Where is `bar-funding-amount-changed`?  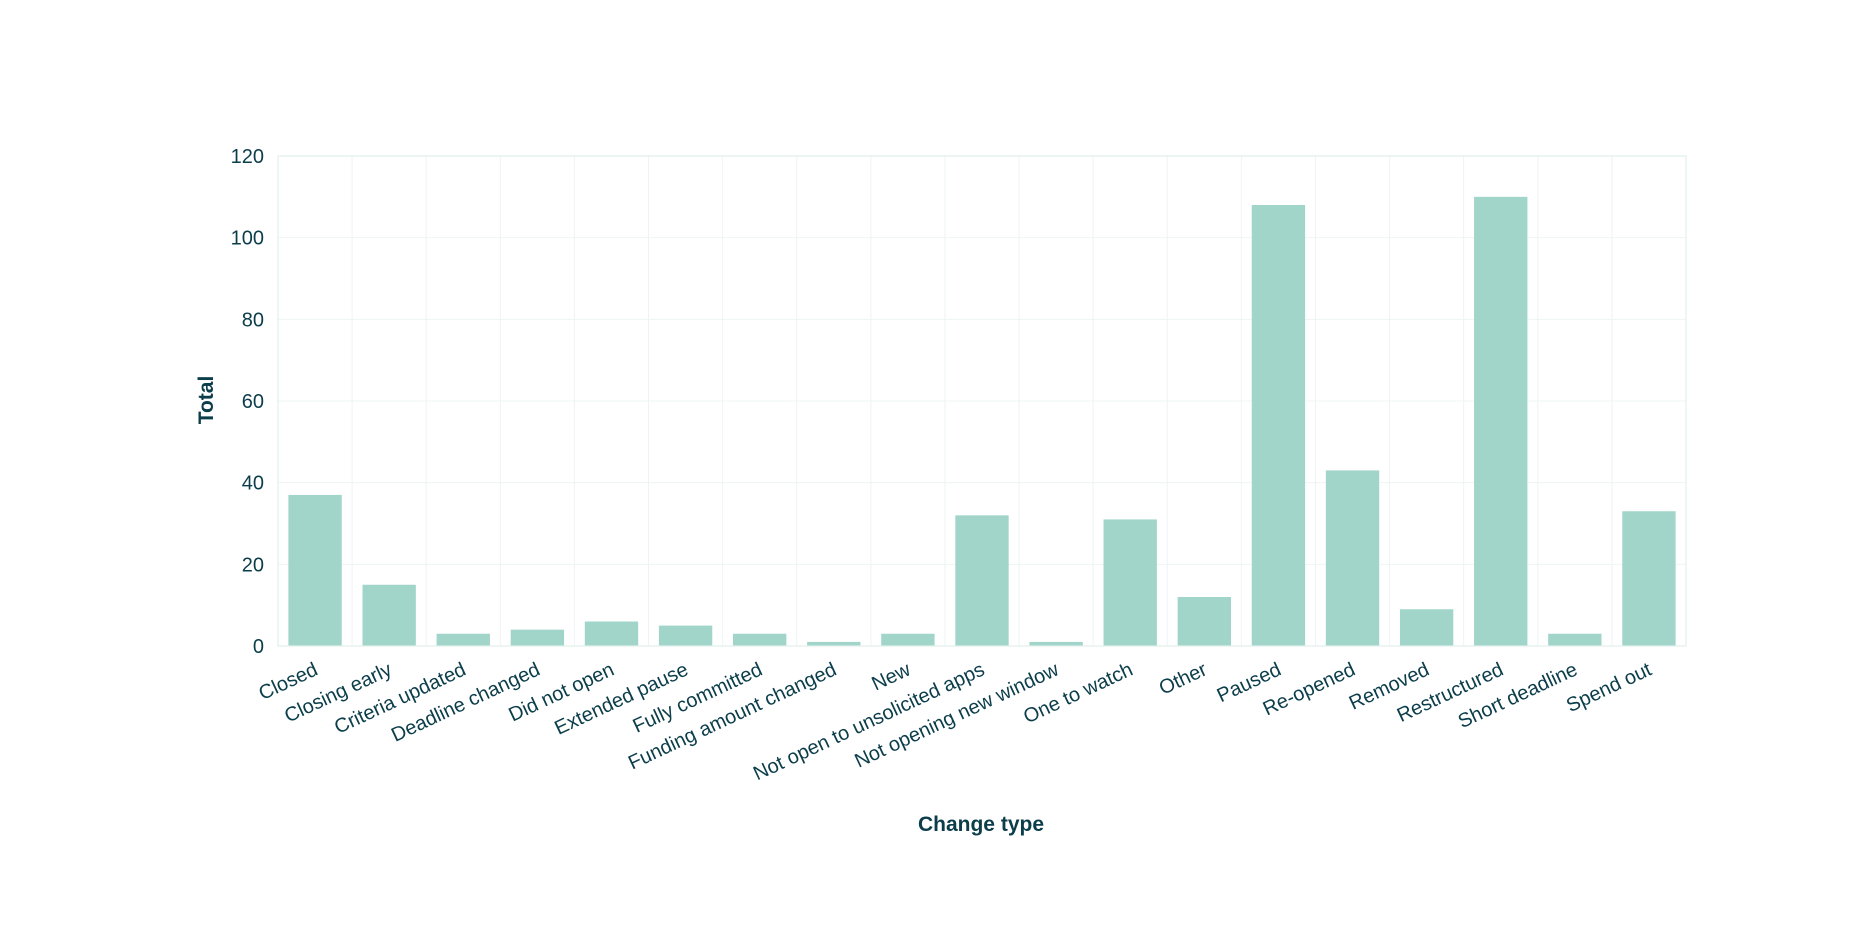
bar-funding-amount-changed is located at coordinates (834, 643).